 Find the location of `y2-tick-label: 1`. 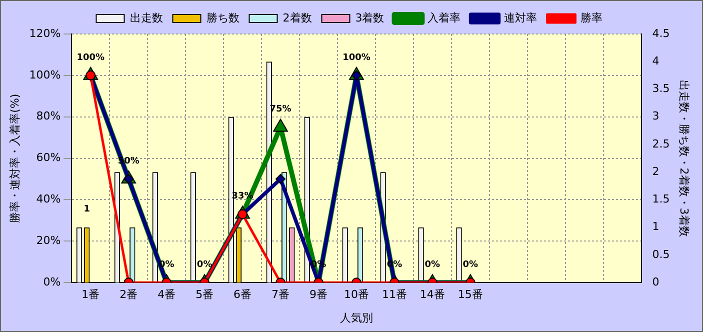

y2-tick-label: 1 is located at coordinates (656, 227).